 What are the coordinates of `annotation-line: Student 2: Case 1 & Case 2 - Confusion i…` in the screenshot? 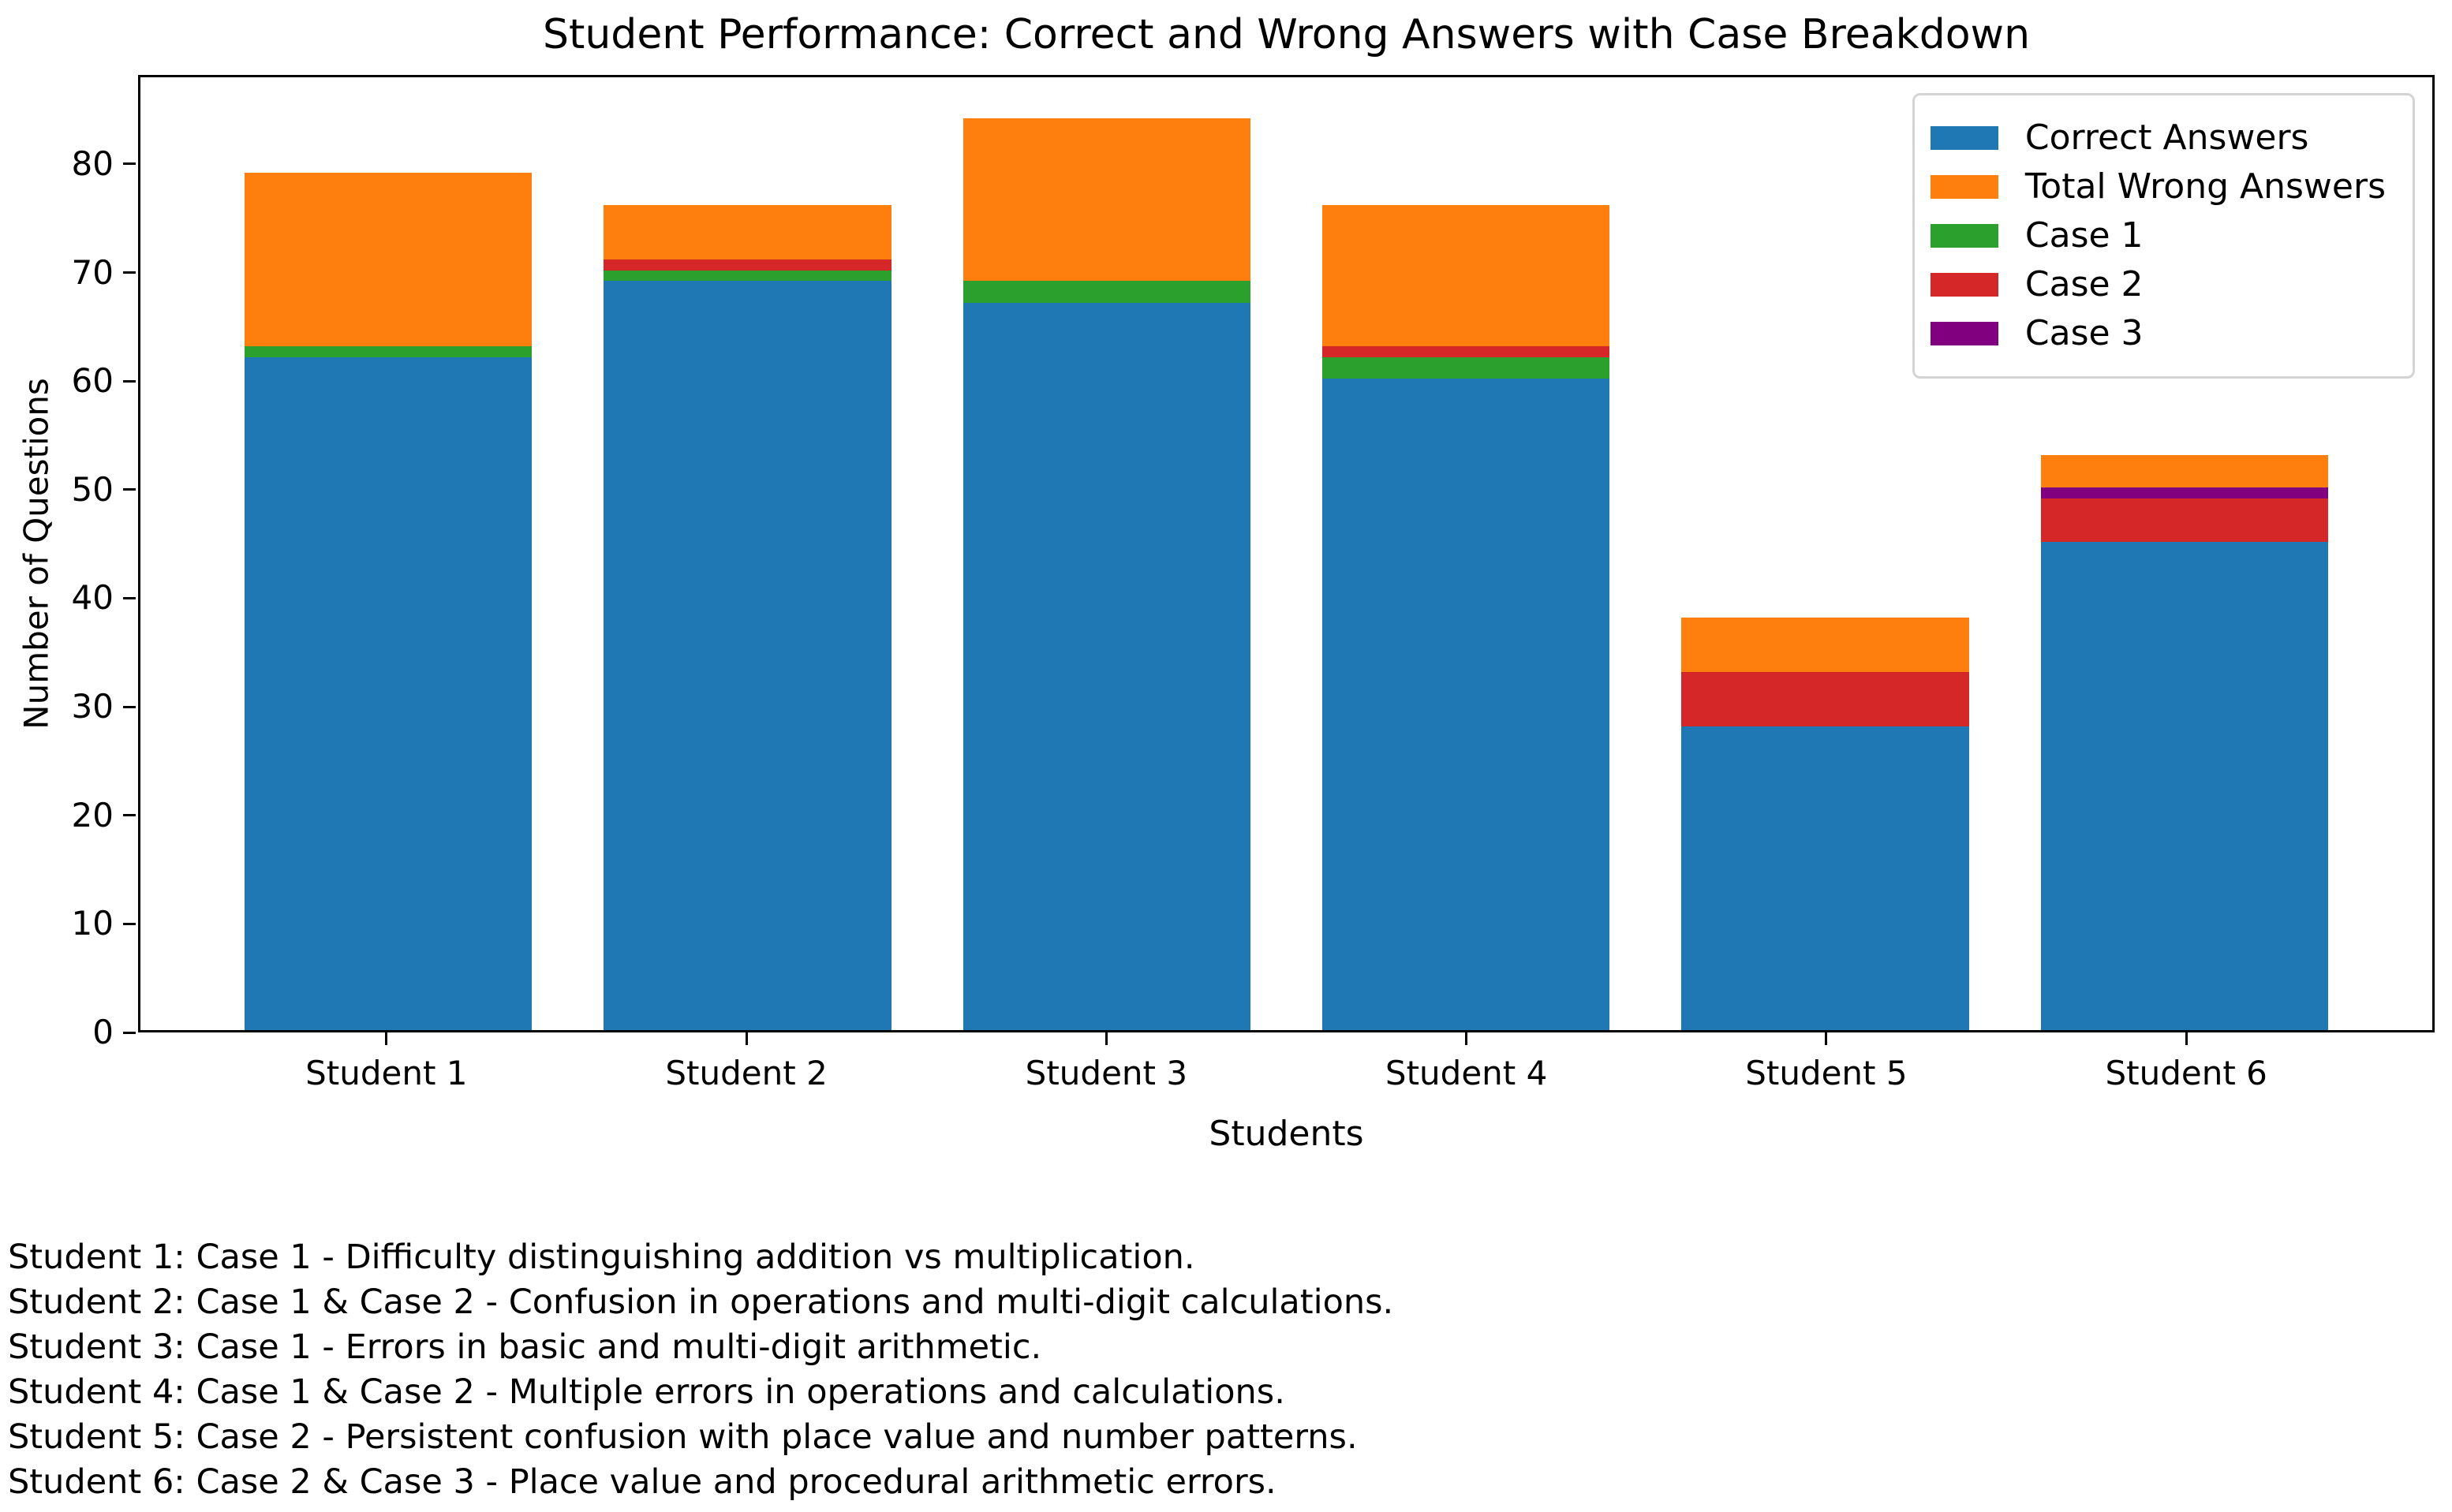 It's located at (701, 1302).